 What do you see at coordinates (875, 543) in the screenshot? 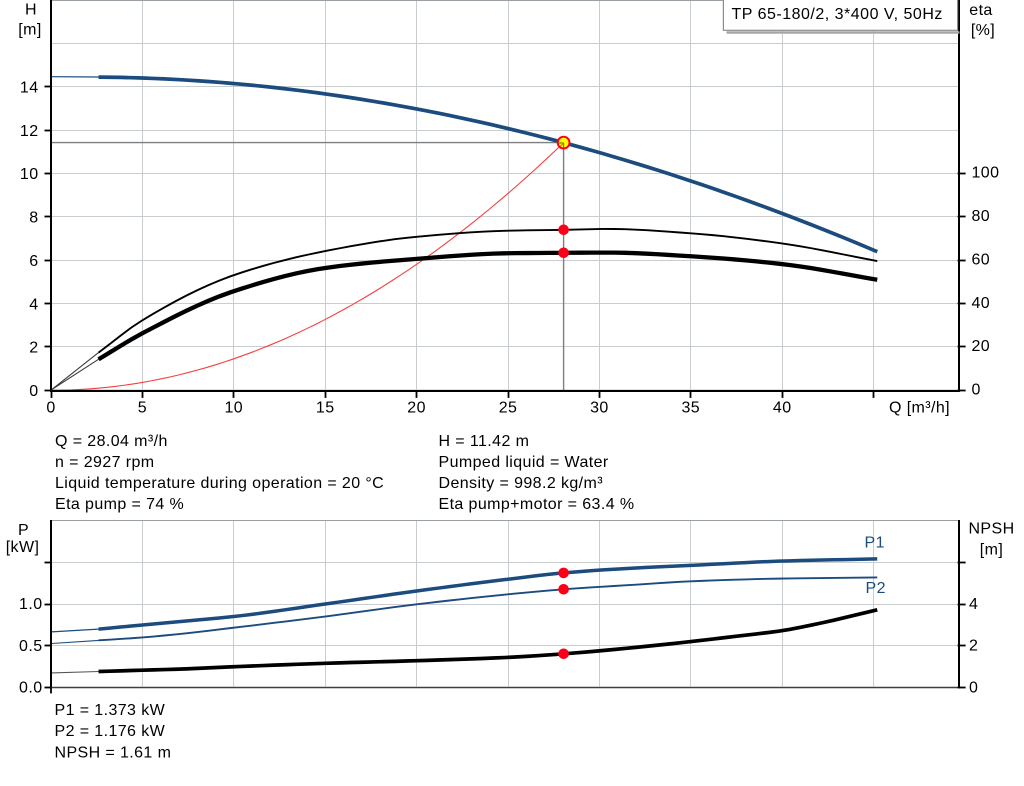
I see `svg-text: P1` at bounding box center [875, 543].